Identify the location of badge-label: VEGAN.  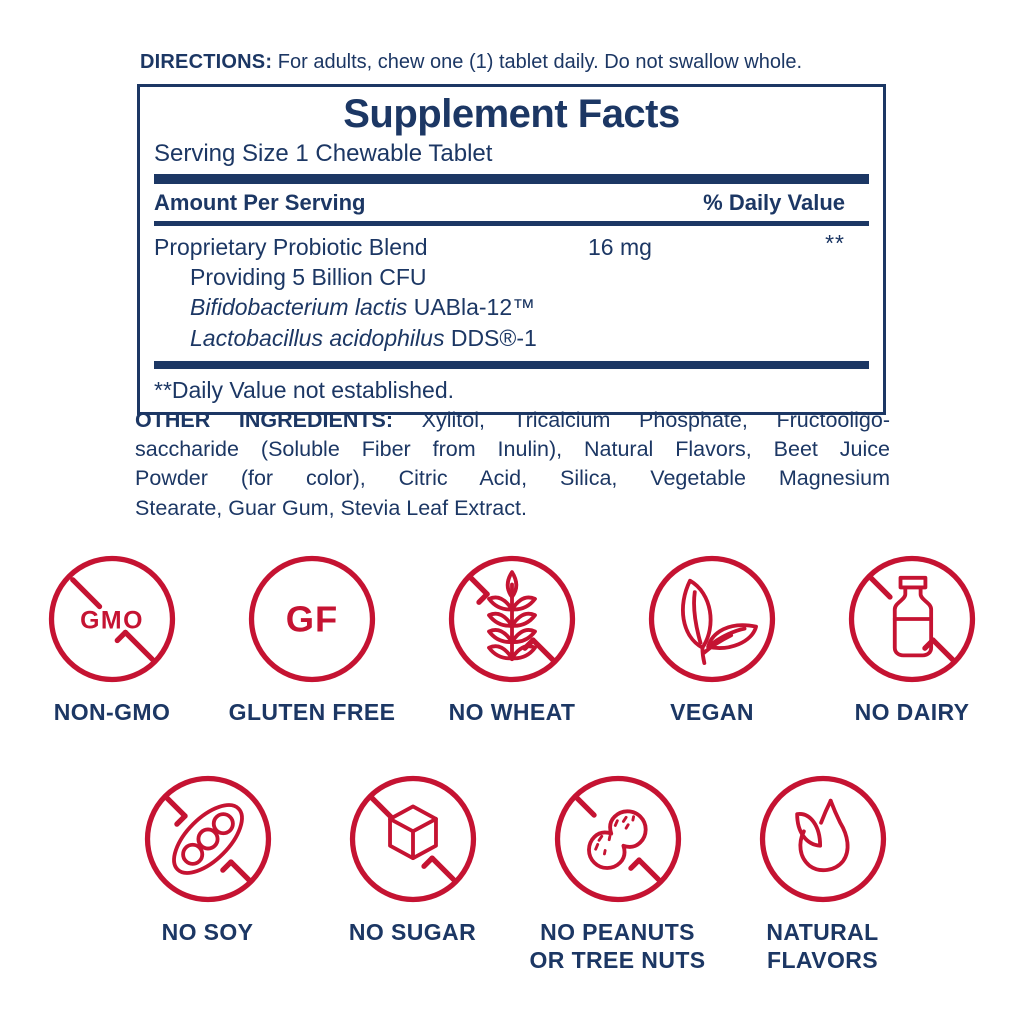
(712, 712).